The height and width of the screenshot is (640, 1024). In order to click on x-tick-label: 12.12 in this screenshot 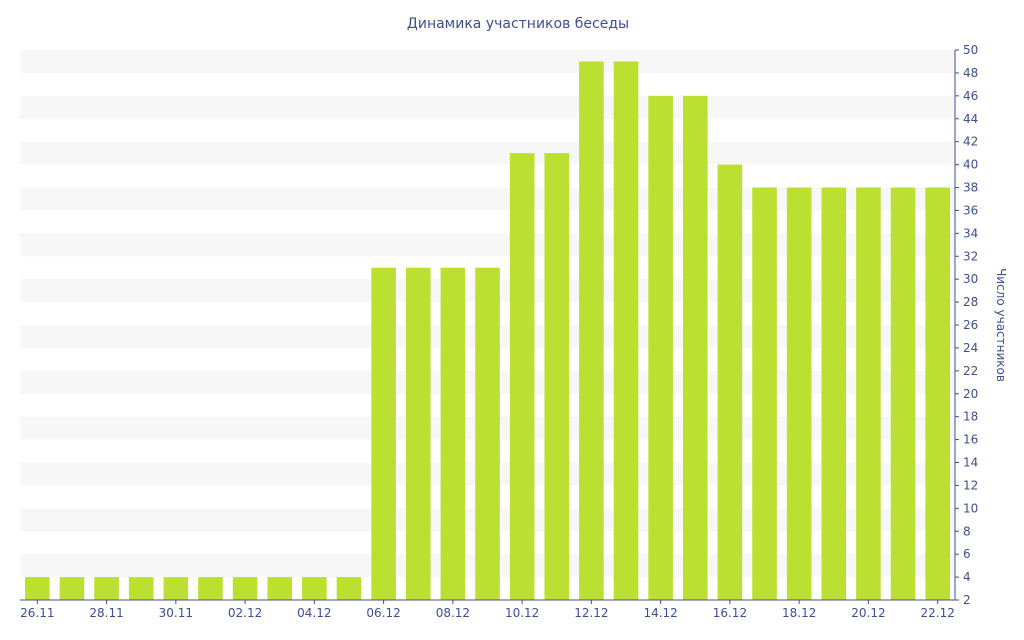, I will do `click(591, 613)`.